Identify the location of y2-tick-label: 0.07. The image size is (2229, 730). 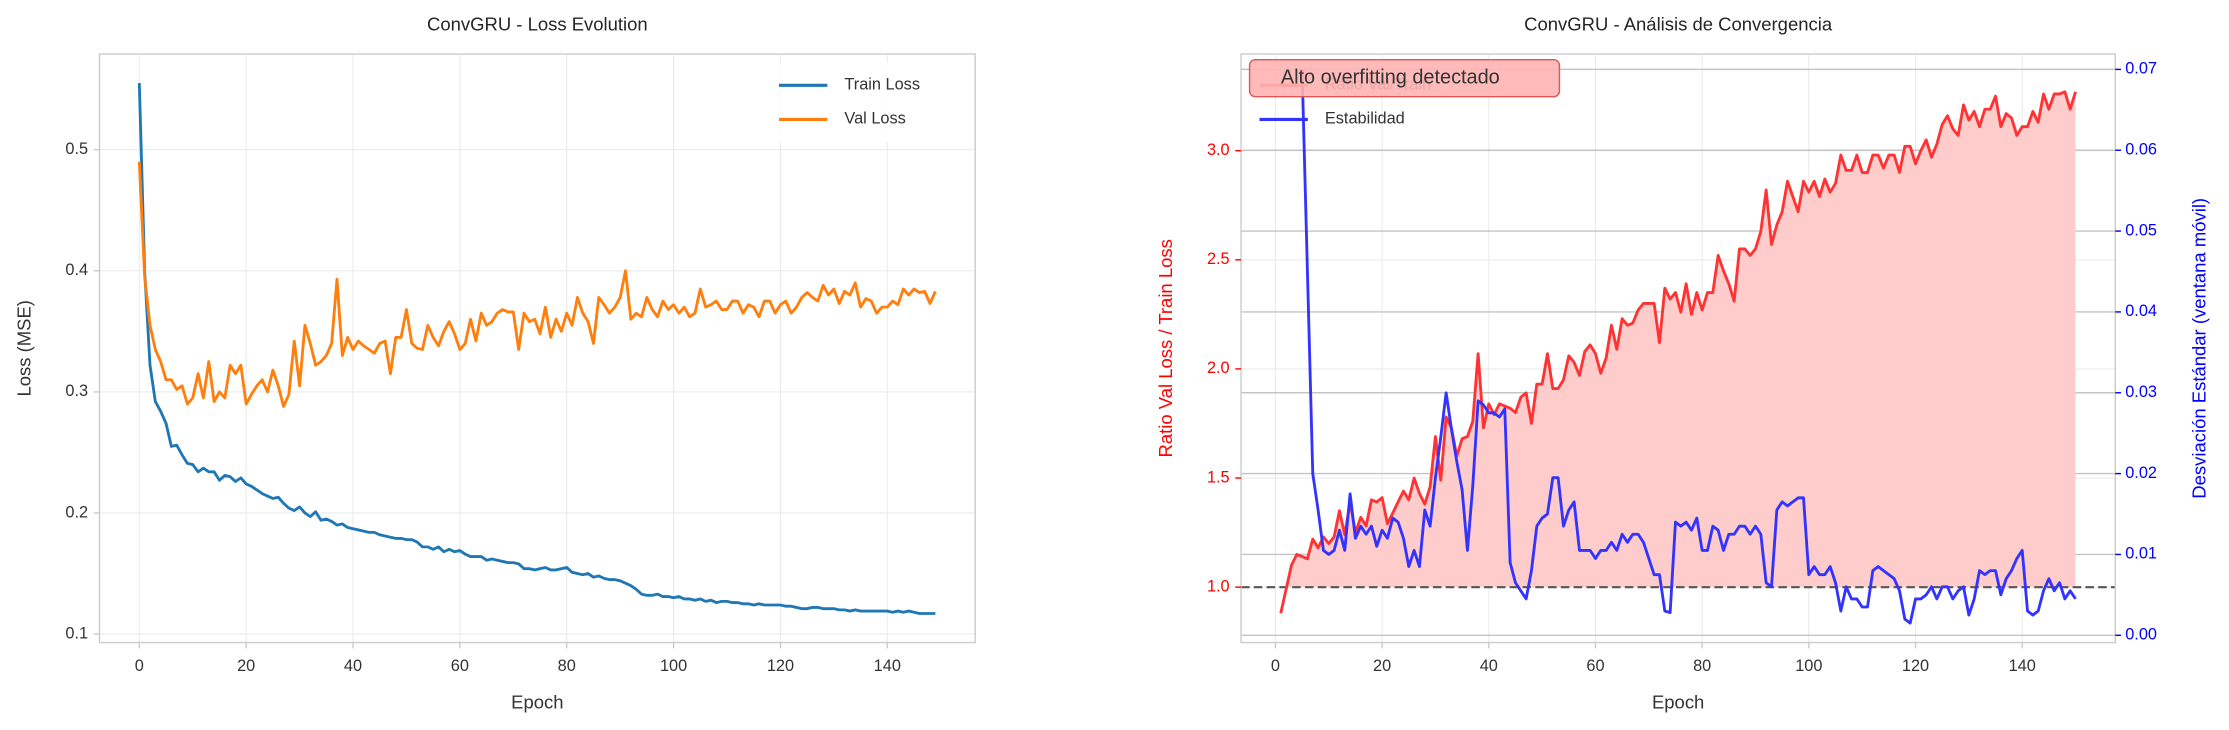
(2141, 69).